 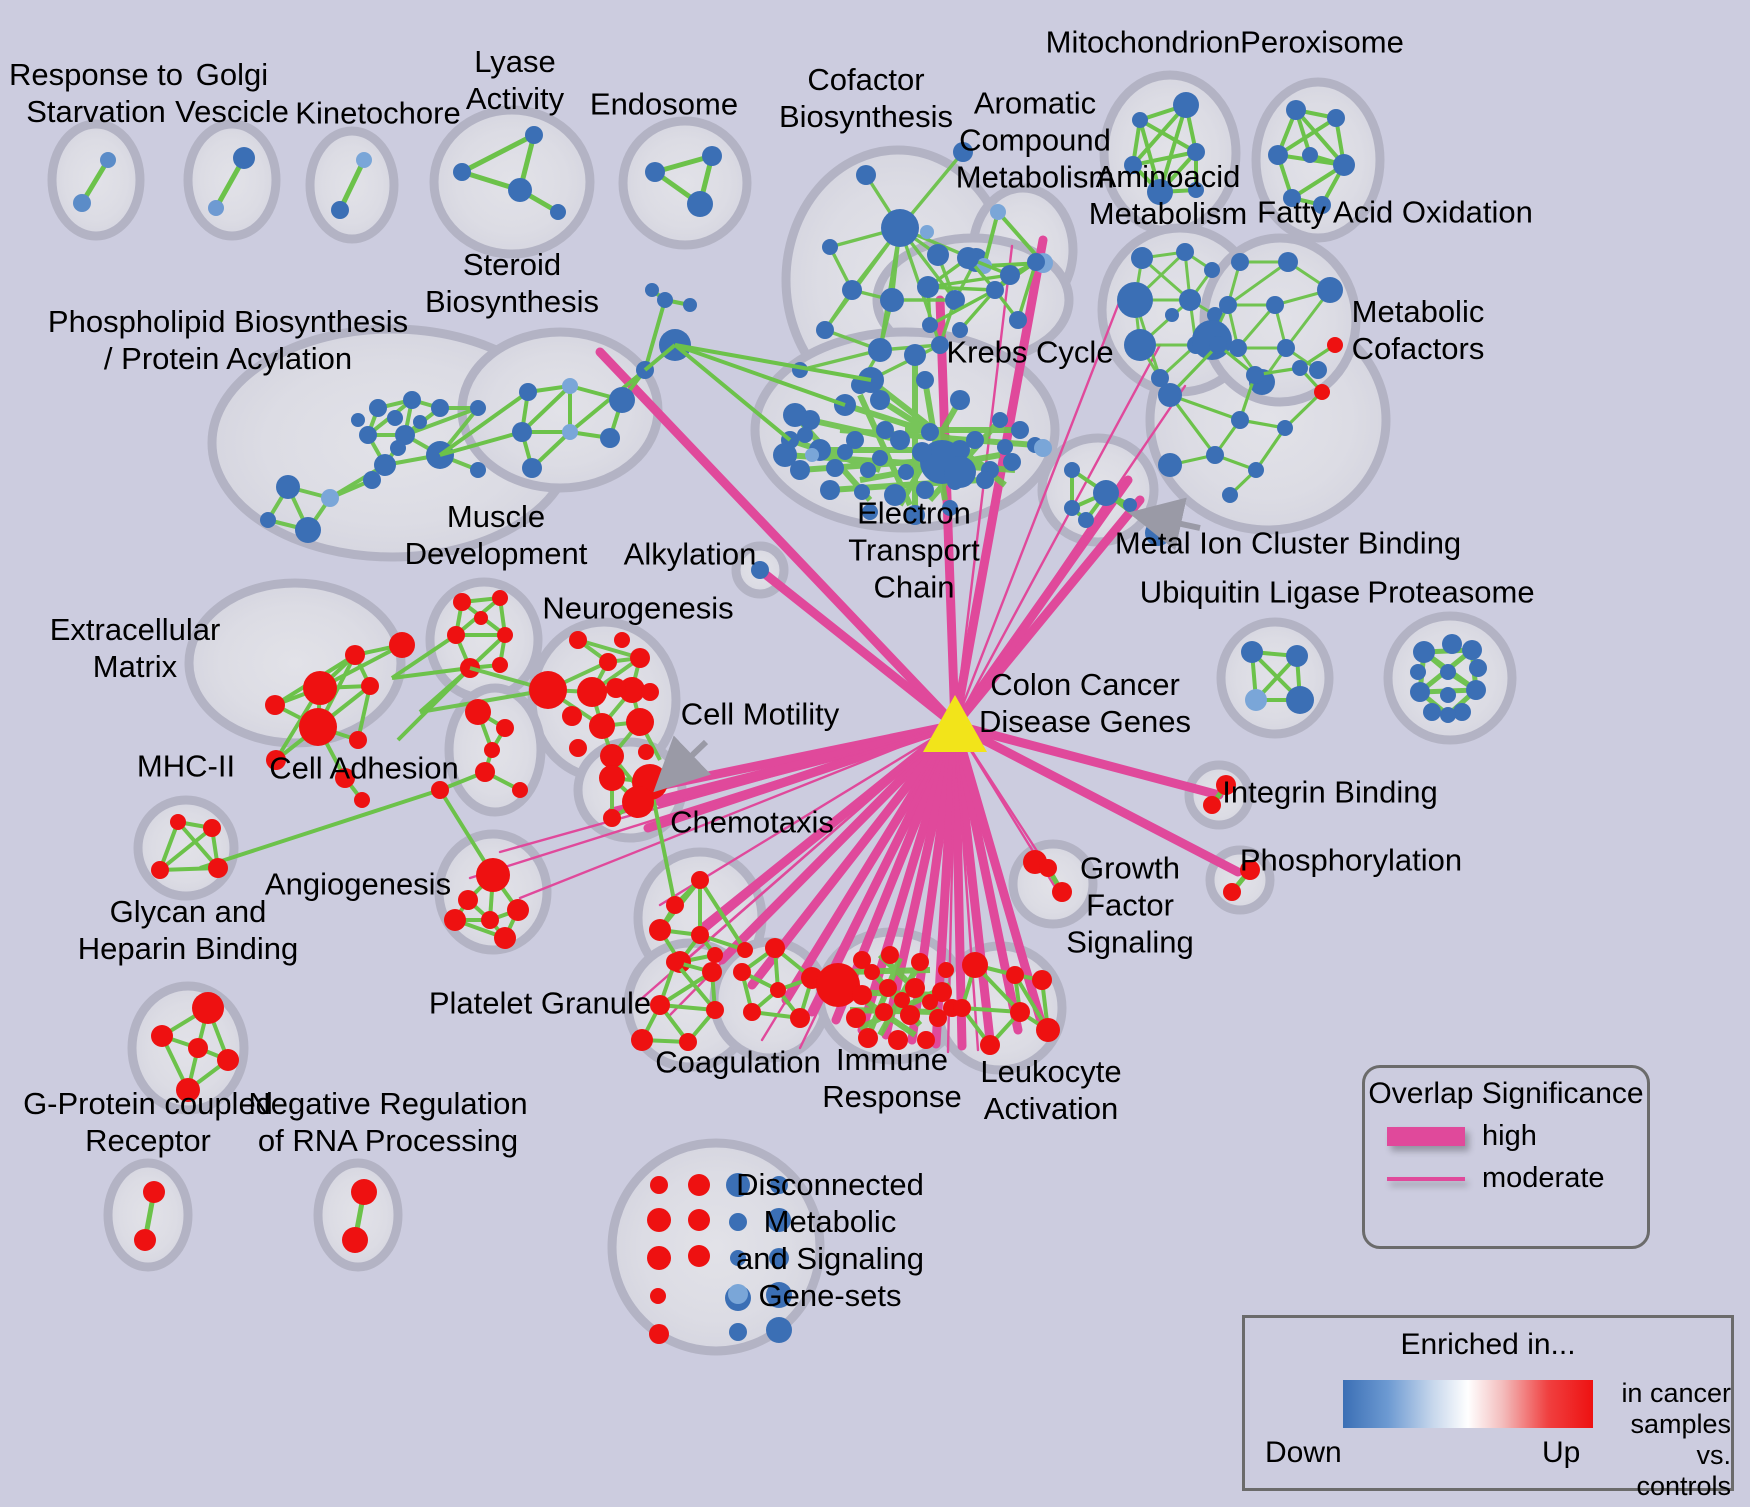 What do you see at coordinates (778, 983) in the screenshot?
I see `cluster-coagulation` at bounding box center [778, 983].